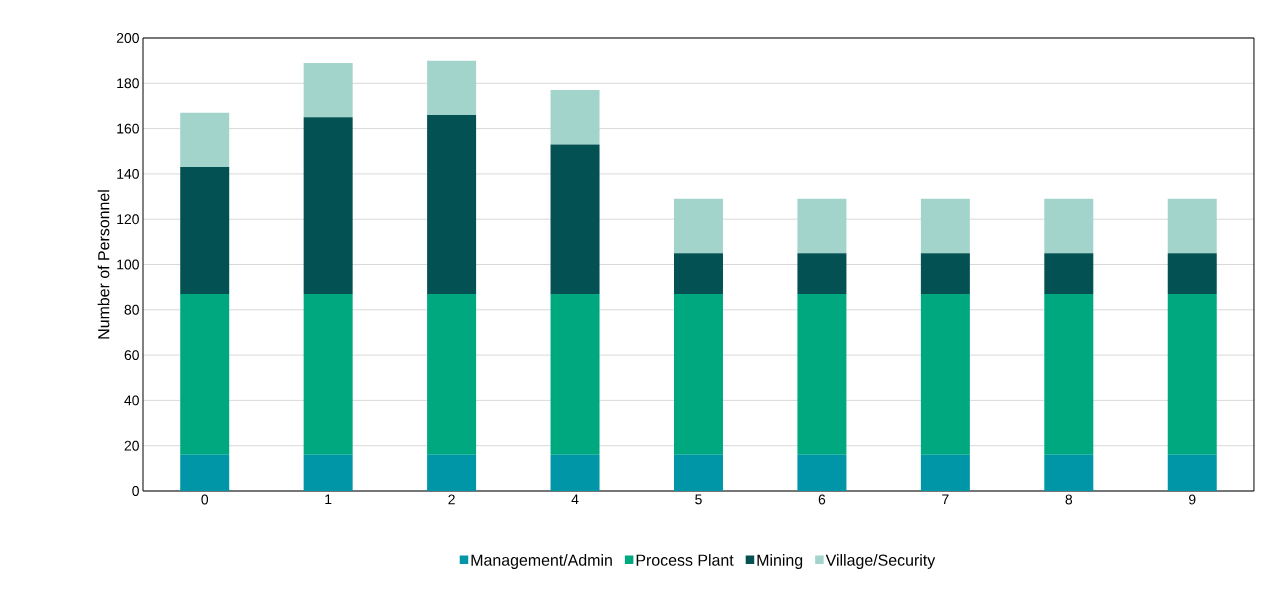  Describe the element at coordinates (575, 499) in the screenshot. I see `x-tick-label: 4` at that location.